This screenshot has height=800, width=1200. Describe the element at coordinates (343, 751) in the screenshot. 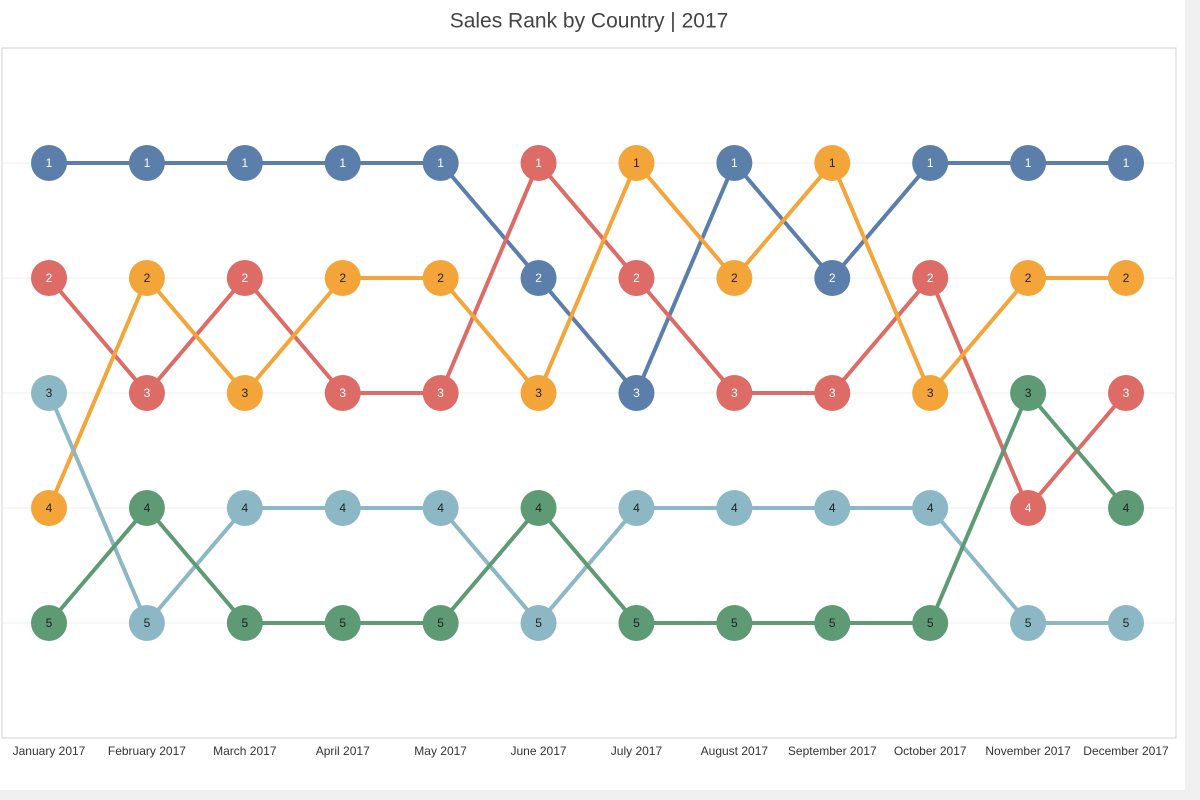

I see `x-tick-label: April 2017` at that location.